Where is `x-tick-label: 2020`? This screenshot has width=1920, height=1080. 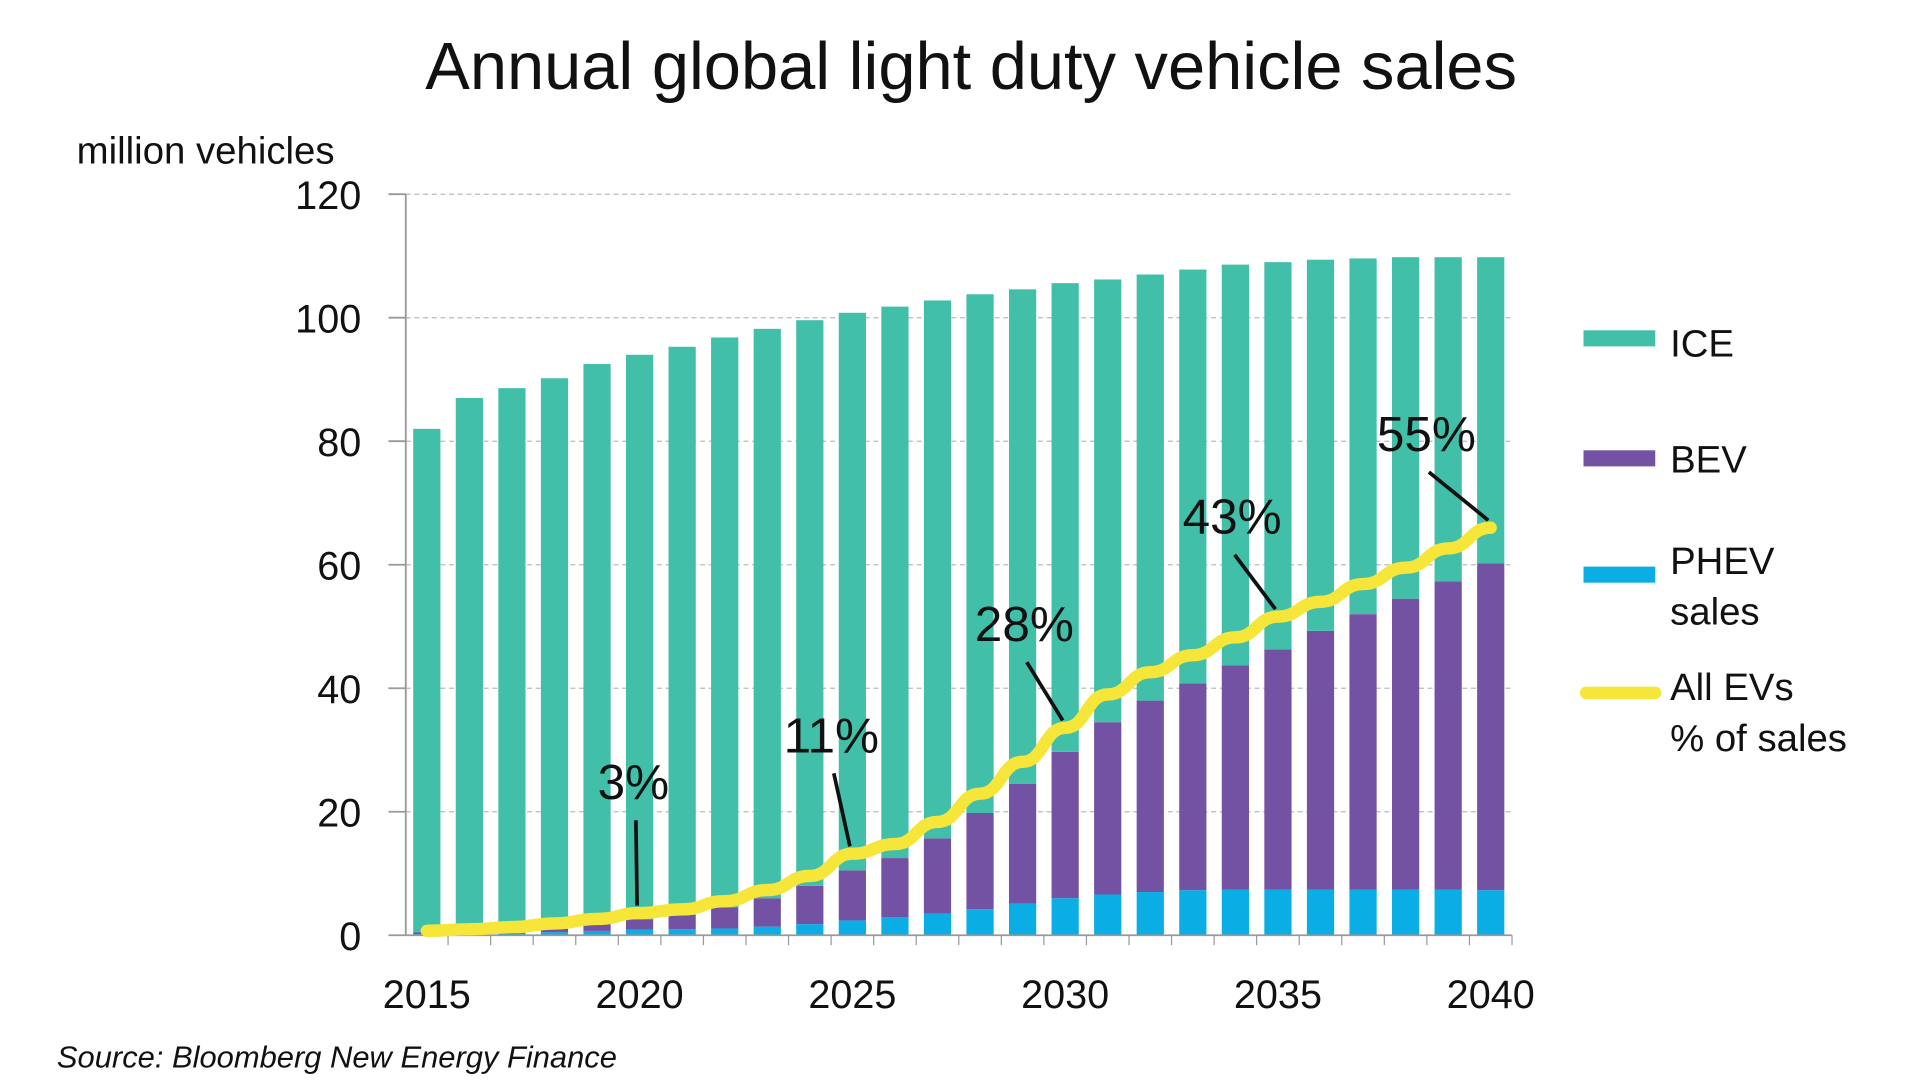
x-tick-label: 2020 is located at coordinates (640, 995).